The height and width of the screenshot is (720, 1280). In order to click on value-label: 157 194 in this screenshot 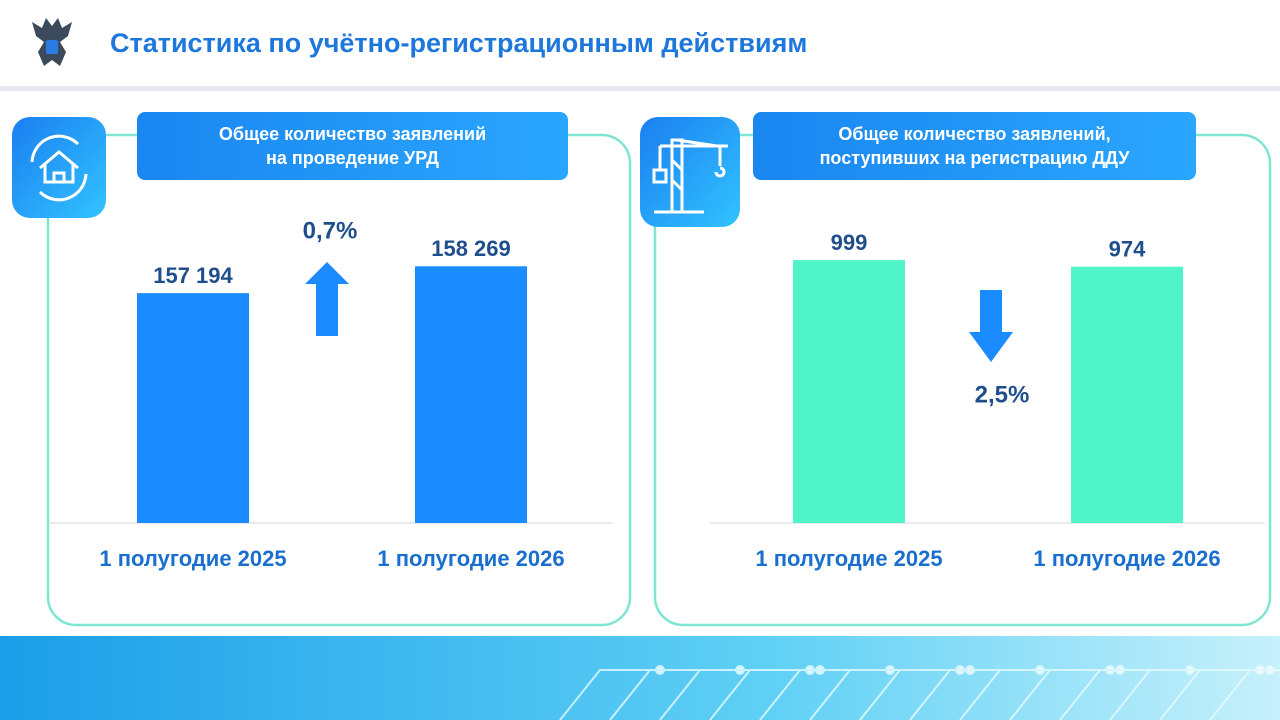, I will do `click(193, 275)`.